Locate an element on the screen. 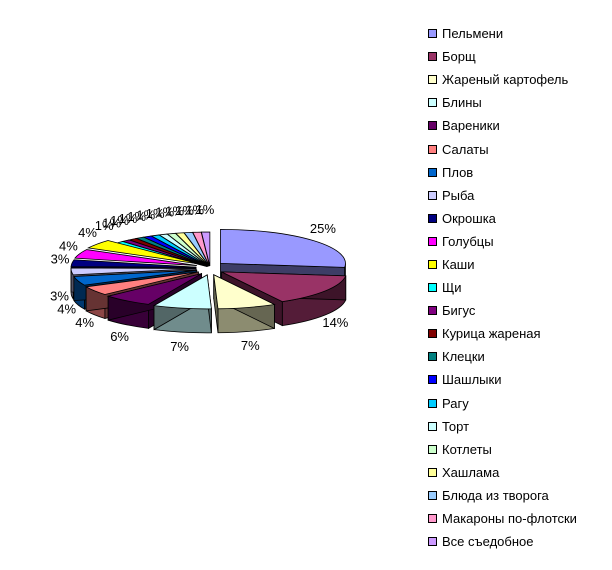 The image size is (612, 570). legend-item: Плов is located at coordinates (519, 172).